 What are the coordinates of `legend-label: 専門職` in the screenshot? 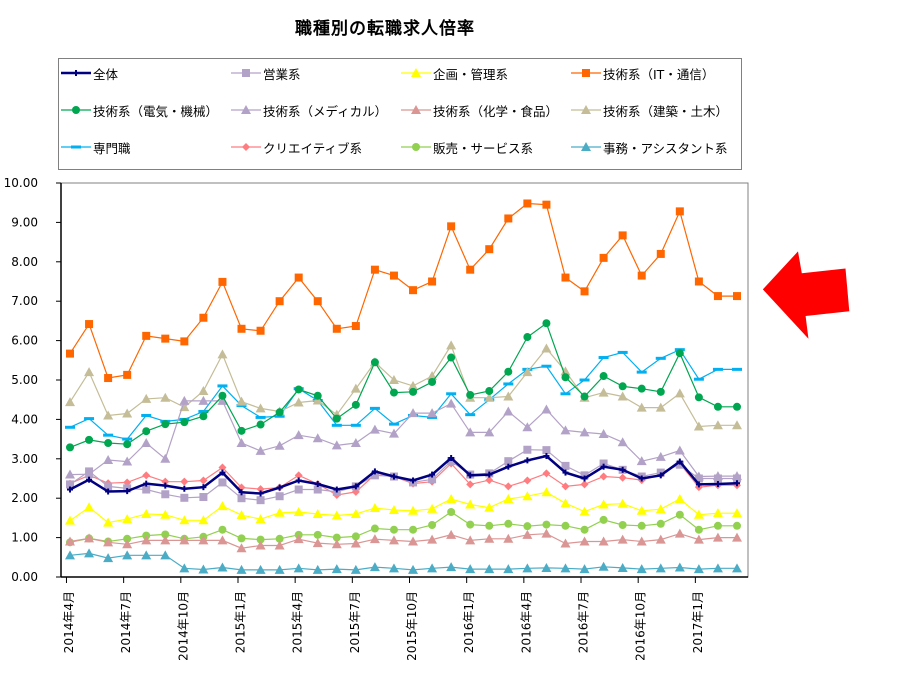 It's located at (112, 148).